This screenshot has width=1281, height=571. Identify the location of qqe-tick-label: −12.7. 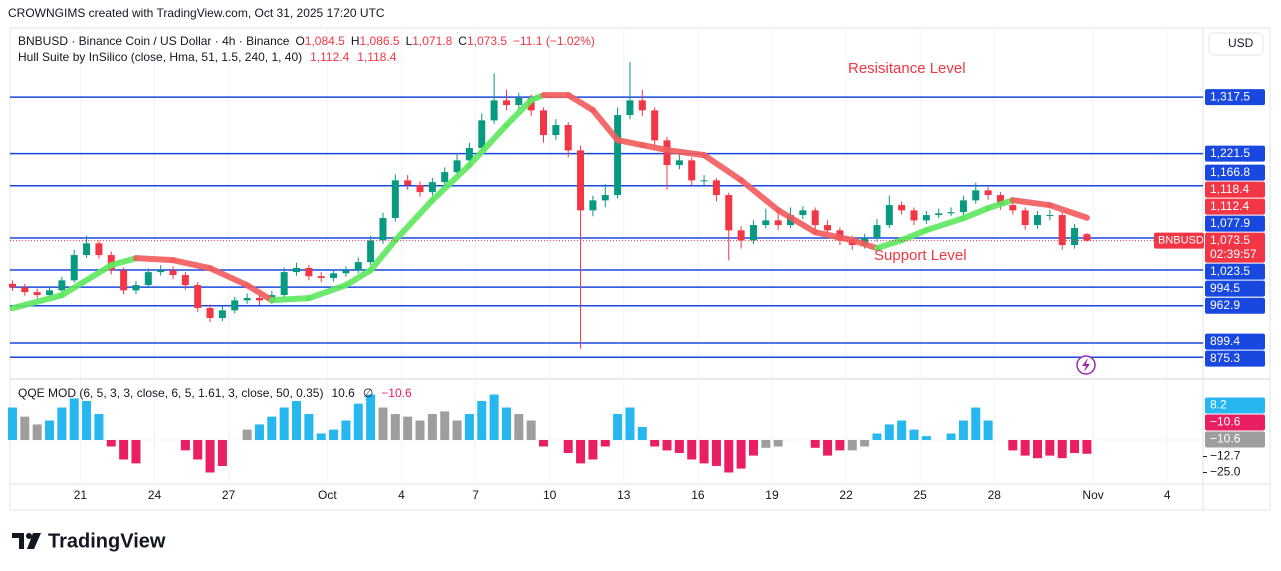
(1225, 456).